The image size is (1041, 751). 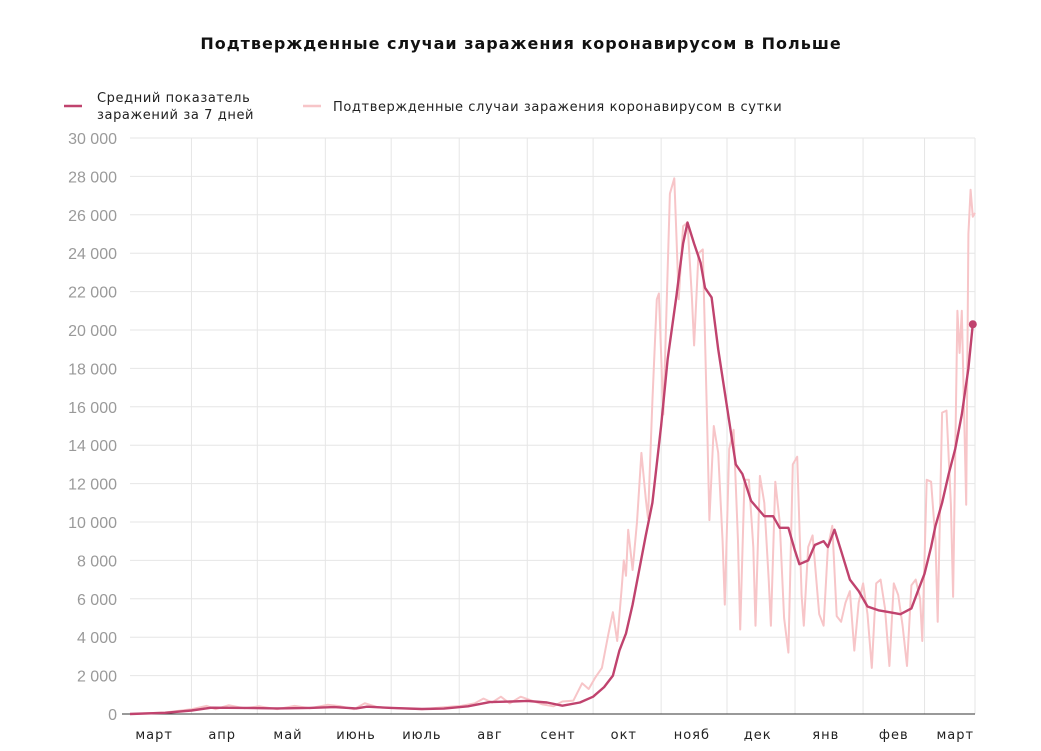 I want to click on y-tick-label: 30 000, so click(x=92, y=139).